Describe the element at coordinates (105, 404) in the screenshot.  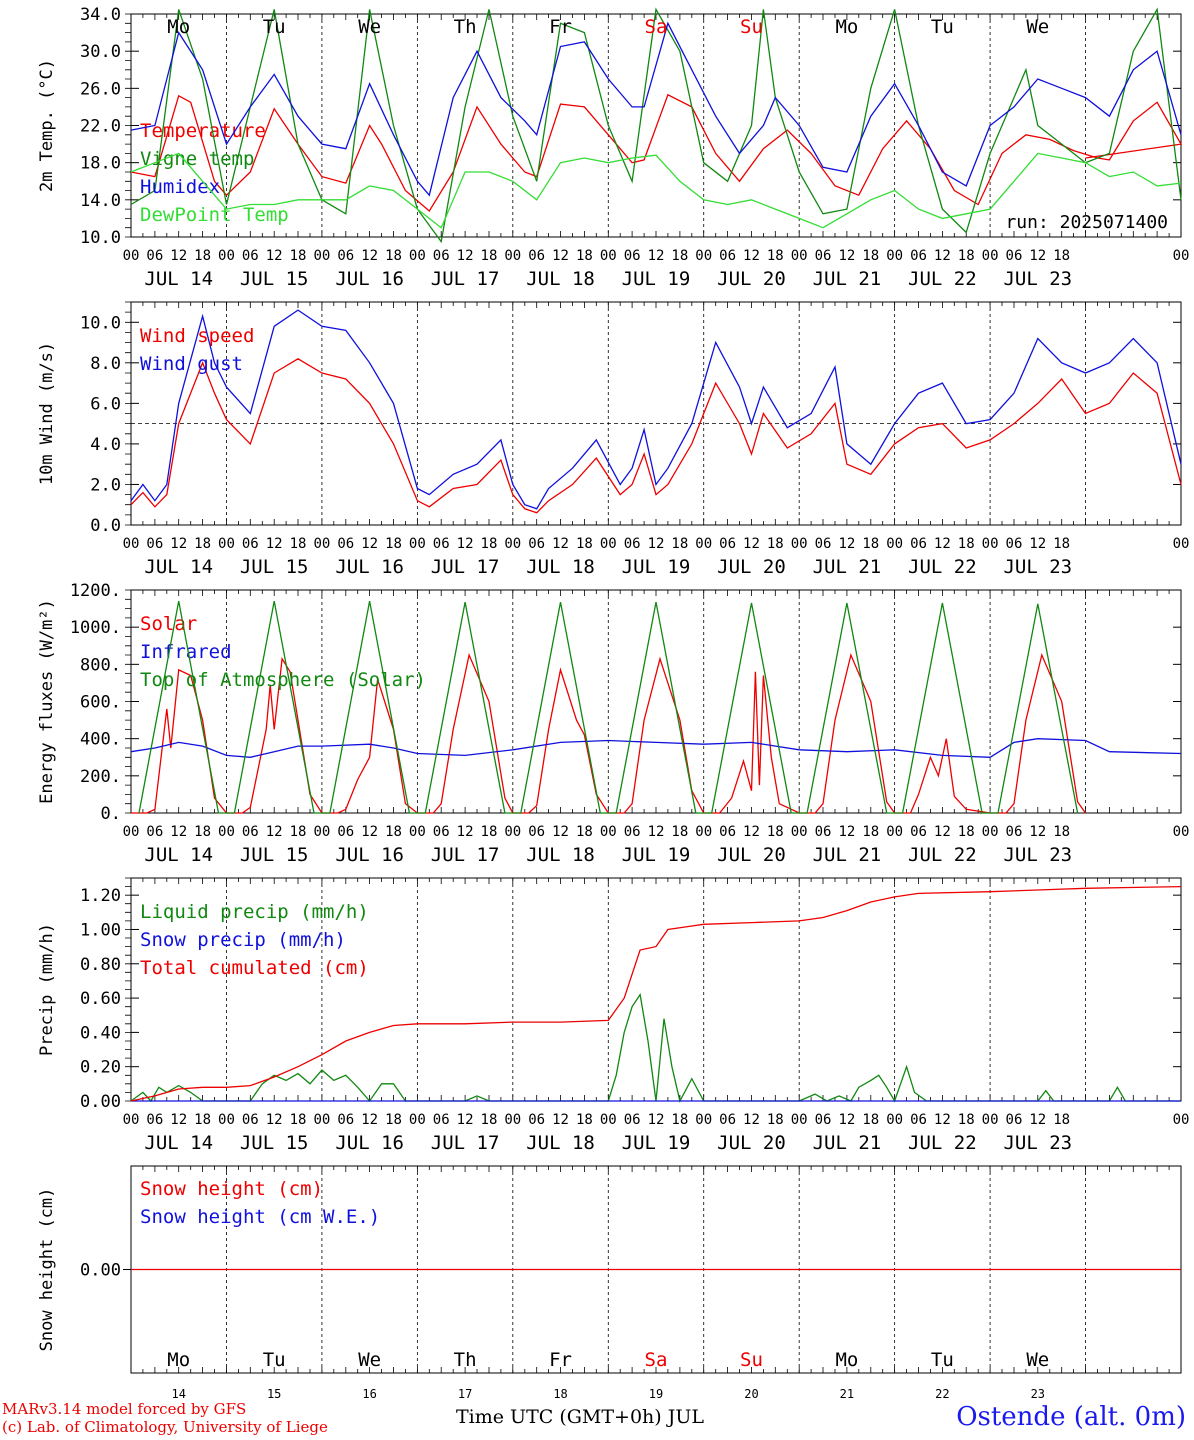
I see `y-tick-label: 6.0` at that location.